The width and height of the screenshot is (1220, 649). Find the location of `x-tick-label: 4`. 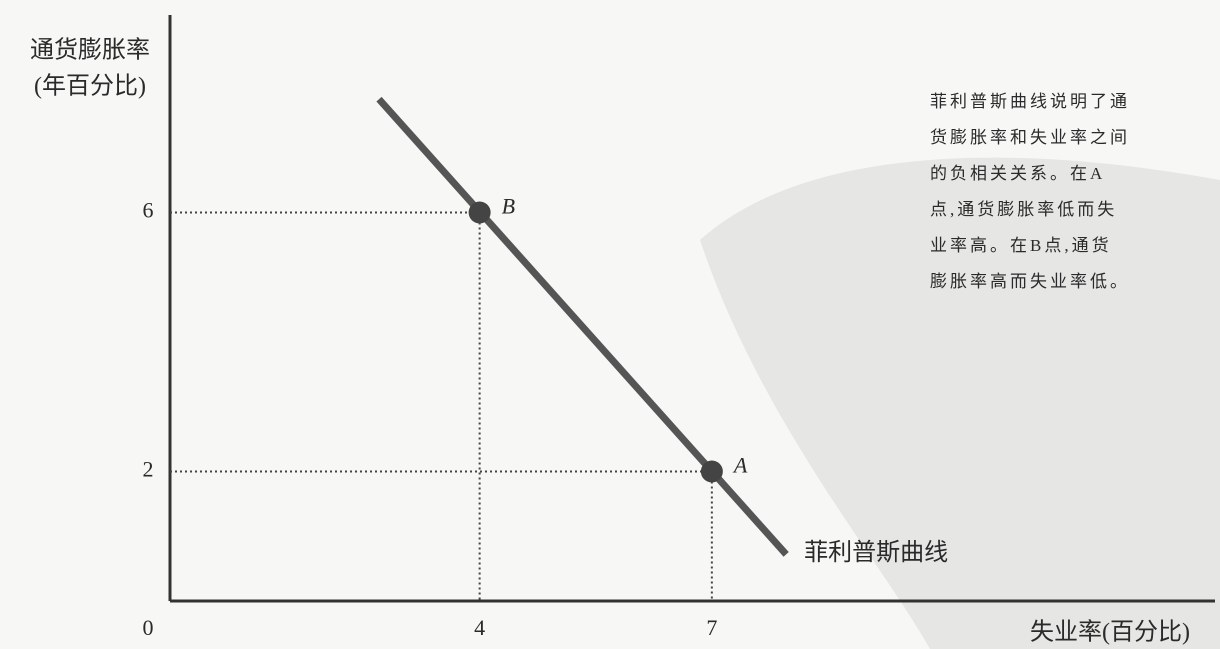

x-tick-label: 4 is located at coordinates (479, 627).